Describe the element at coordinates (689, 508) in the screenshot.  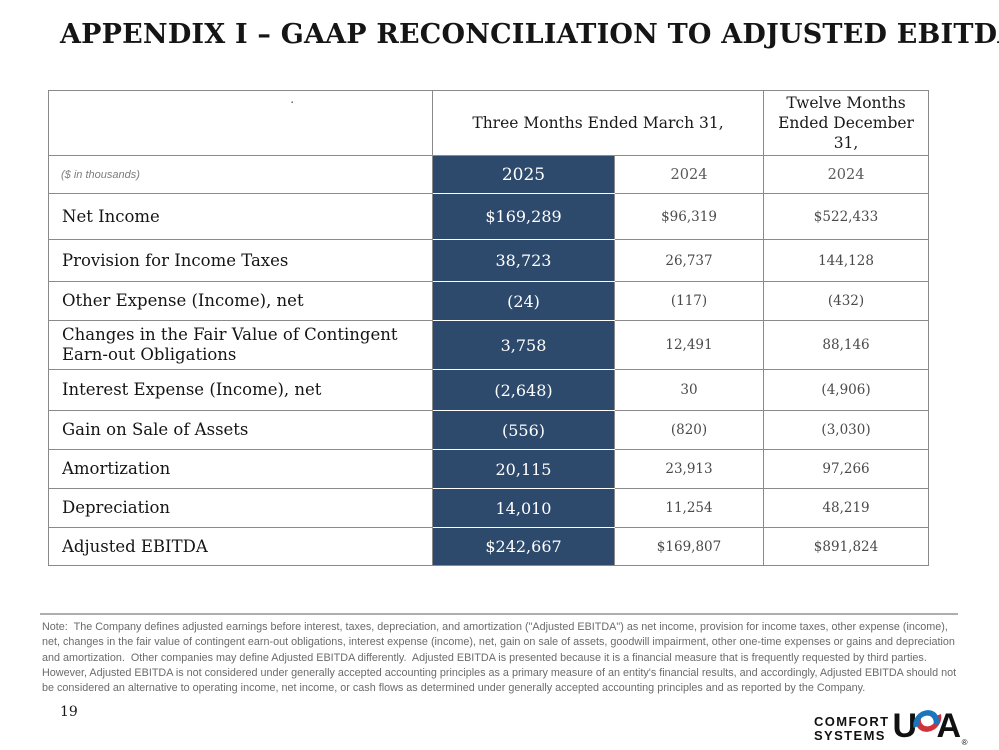
I see `value-2024-q1: 11,254` at that location.